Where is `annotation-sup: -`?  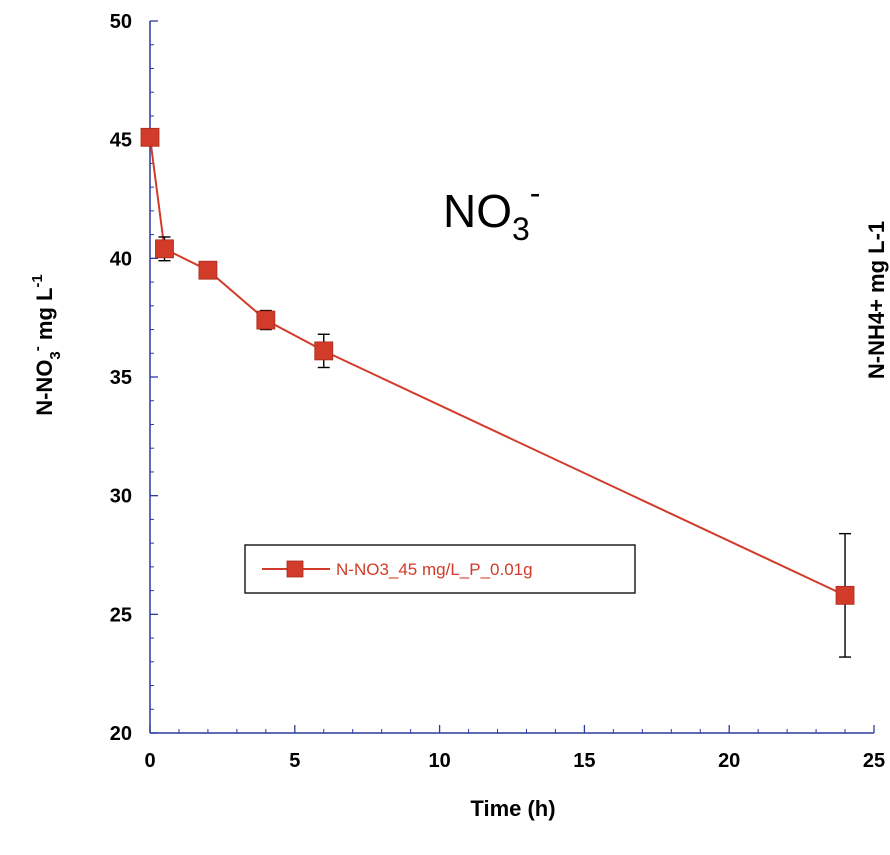
annotation-sup: - is located at coordinates (535, 193).